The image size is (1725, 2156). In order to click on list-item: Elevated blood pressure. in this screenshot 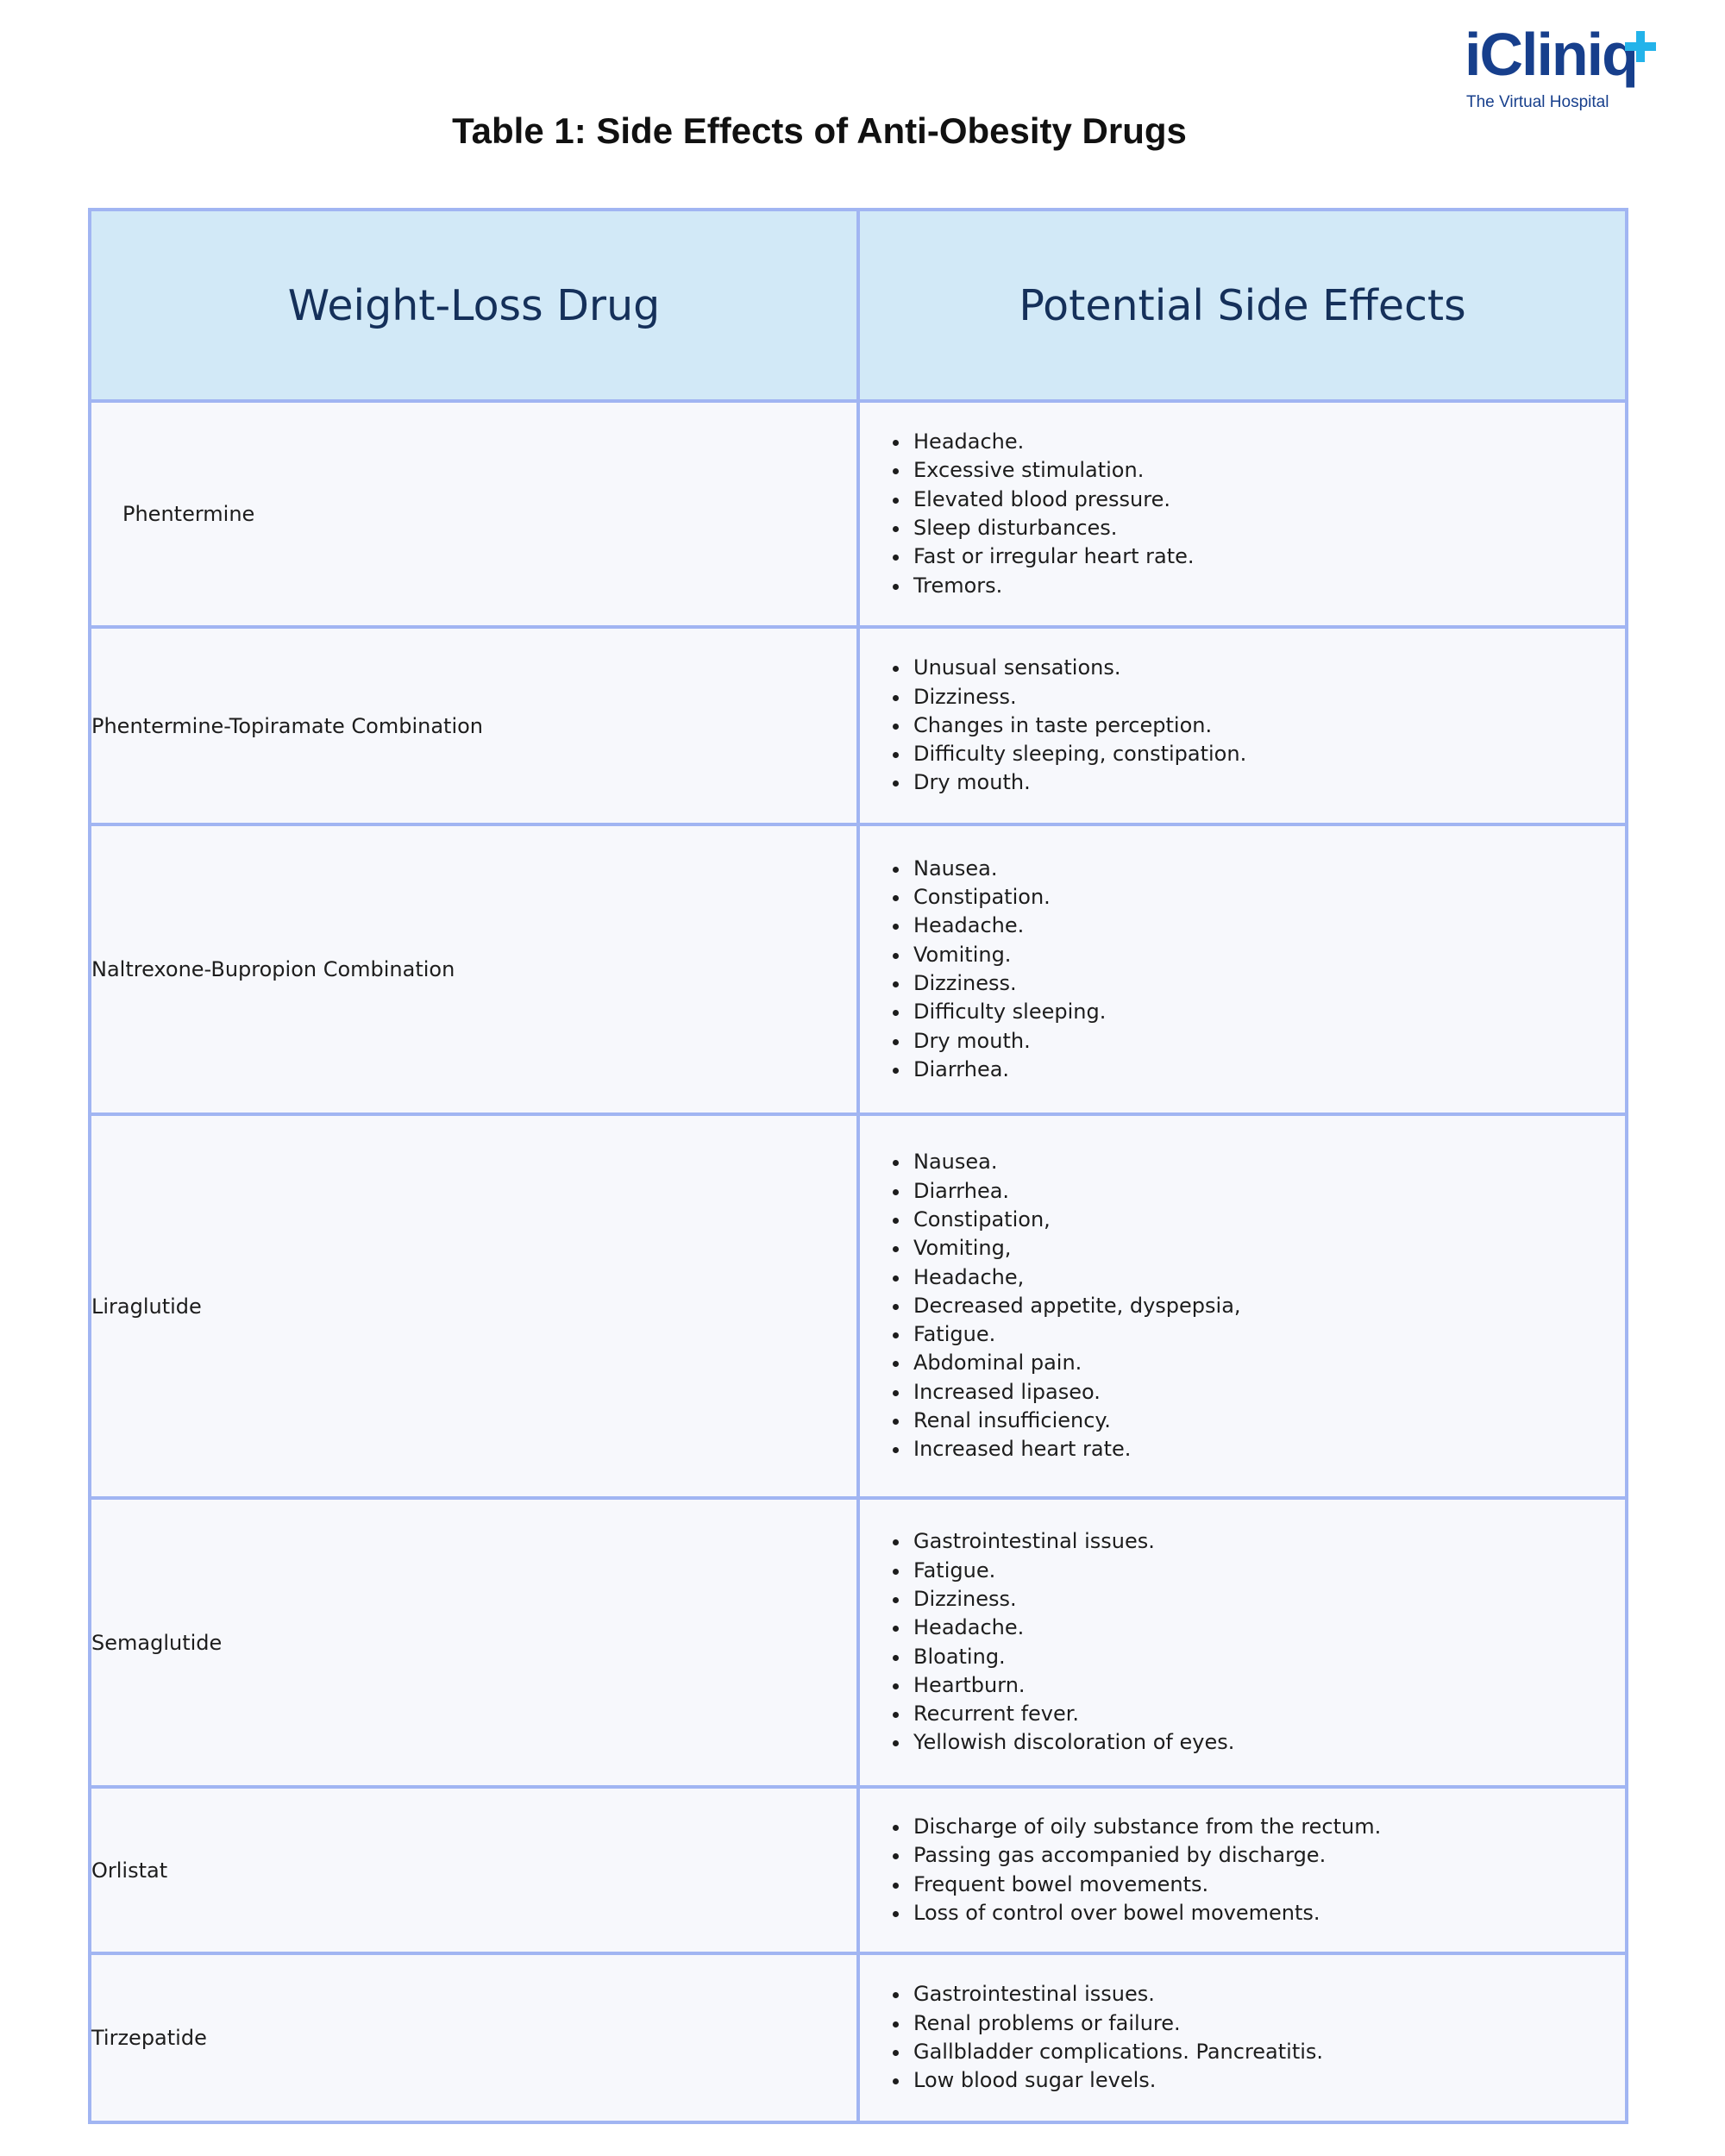, I will do `click(1259, 500)`.